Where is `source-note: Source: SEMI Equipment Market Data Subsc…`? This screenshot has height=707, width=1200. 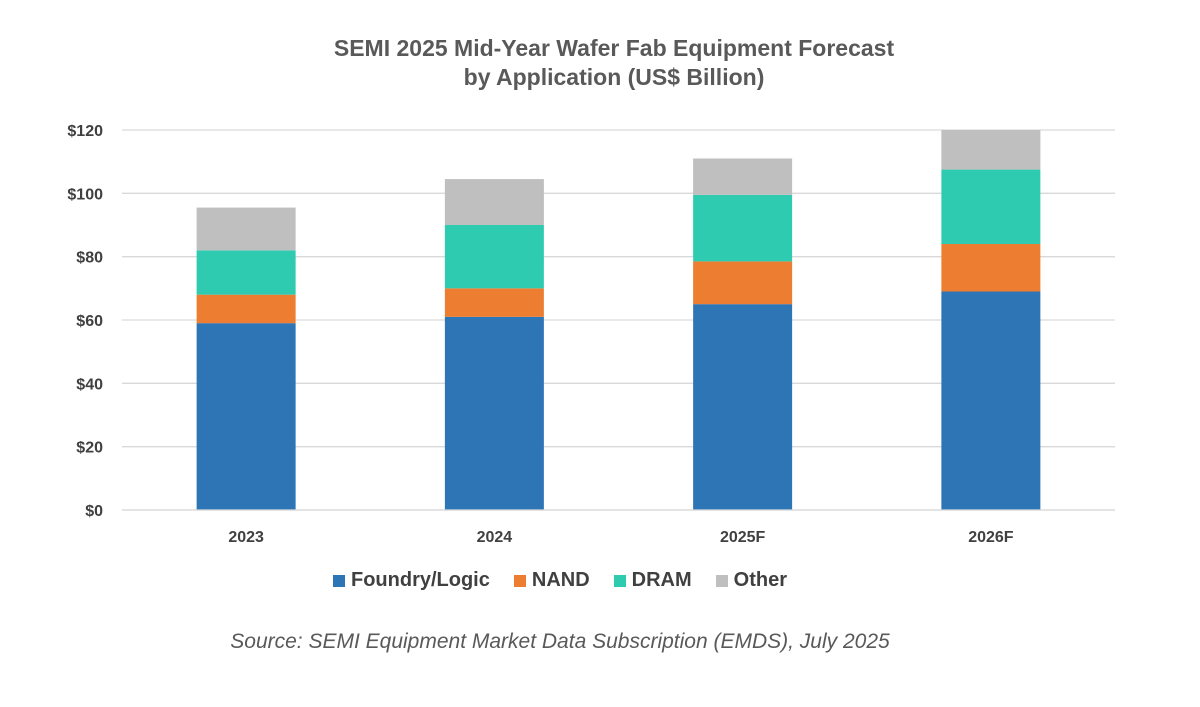
source-note: Source: SEMI Equipment Market Data Subsc… is located at coordinates (560, 641).